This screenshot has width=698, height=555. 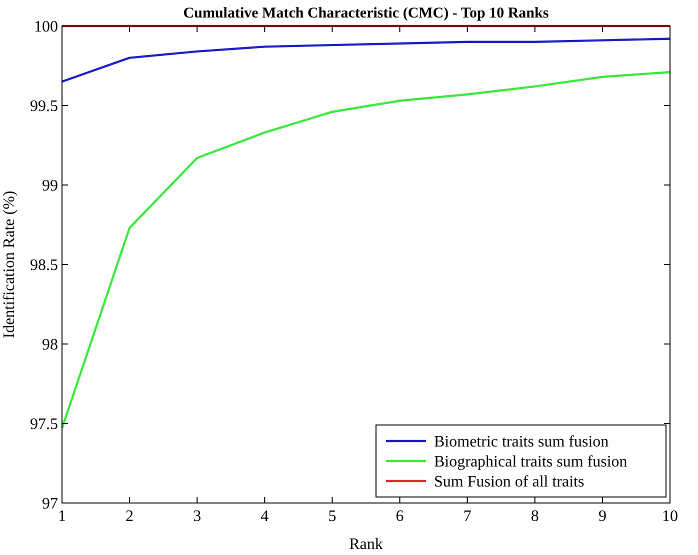 I want to click on x-tick-label: 1, so click(x=62, y=516).